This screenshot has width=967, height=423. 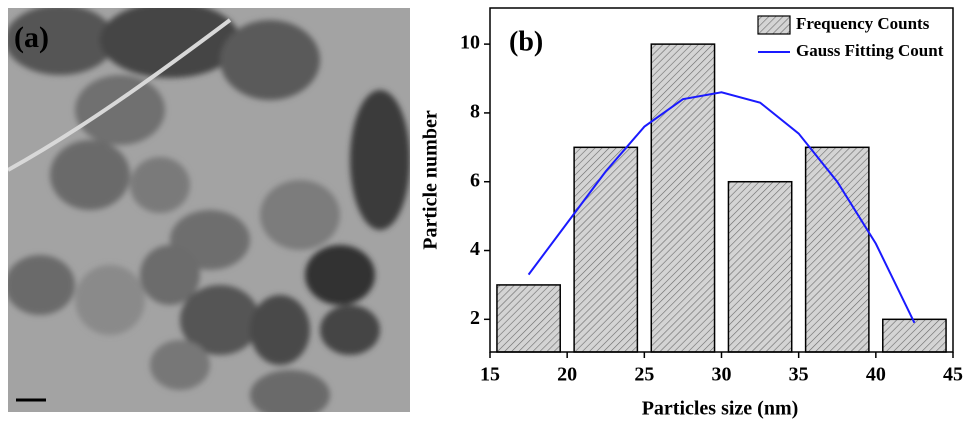 I want to click on legend-label: Gauss Fitting Count, so click(x=870, y=50).